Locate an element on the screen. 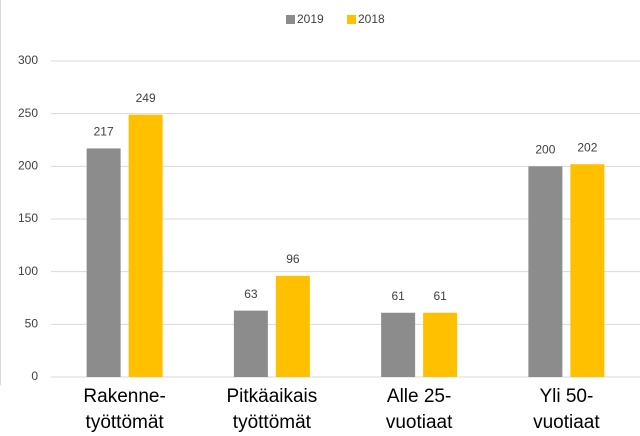  y-tick-label: 300 is located at coordinates (28, 60).